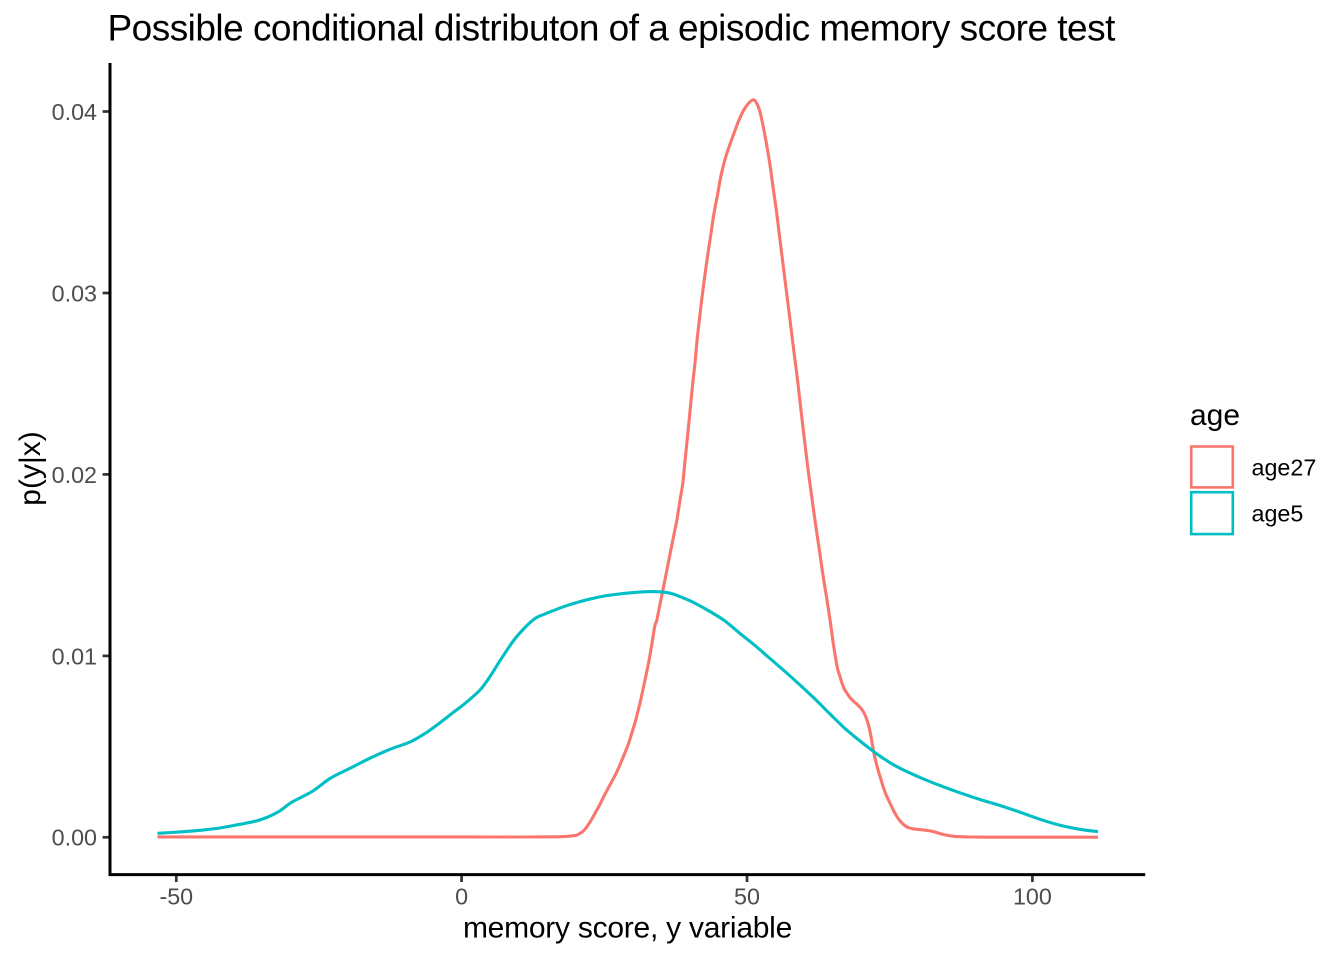 The image size is (1344, 960). I want to click on svg-text: age5, so click(1278, 514).